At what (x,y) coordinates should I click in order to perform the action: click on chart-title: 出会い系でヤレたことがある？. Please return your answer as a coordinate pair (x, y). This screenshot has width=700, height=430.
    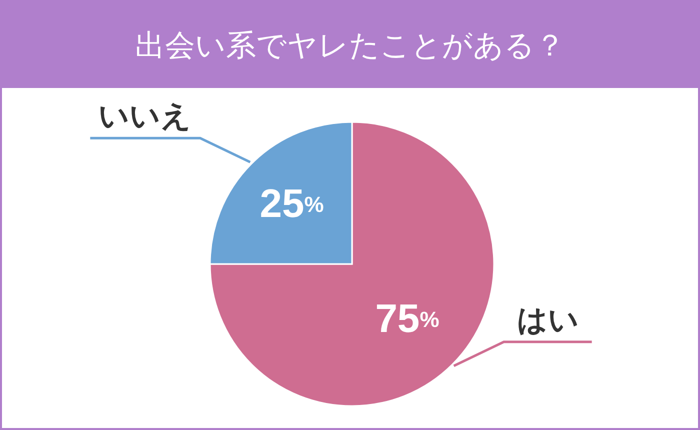
    Looking at the image, I should click on (350, 46).